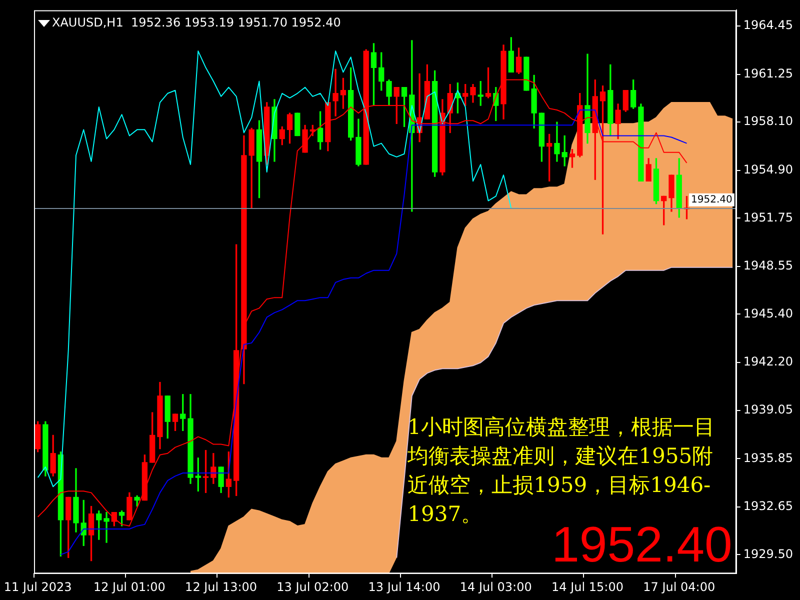 The height and width of the screenshot is (600, 800). What do you see at coordinates (711, 200) in the screenshot?
I see `ref-line-label: 1952.40` at bounding box center [711, 200].